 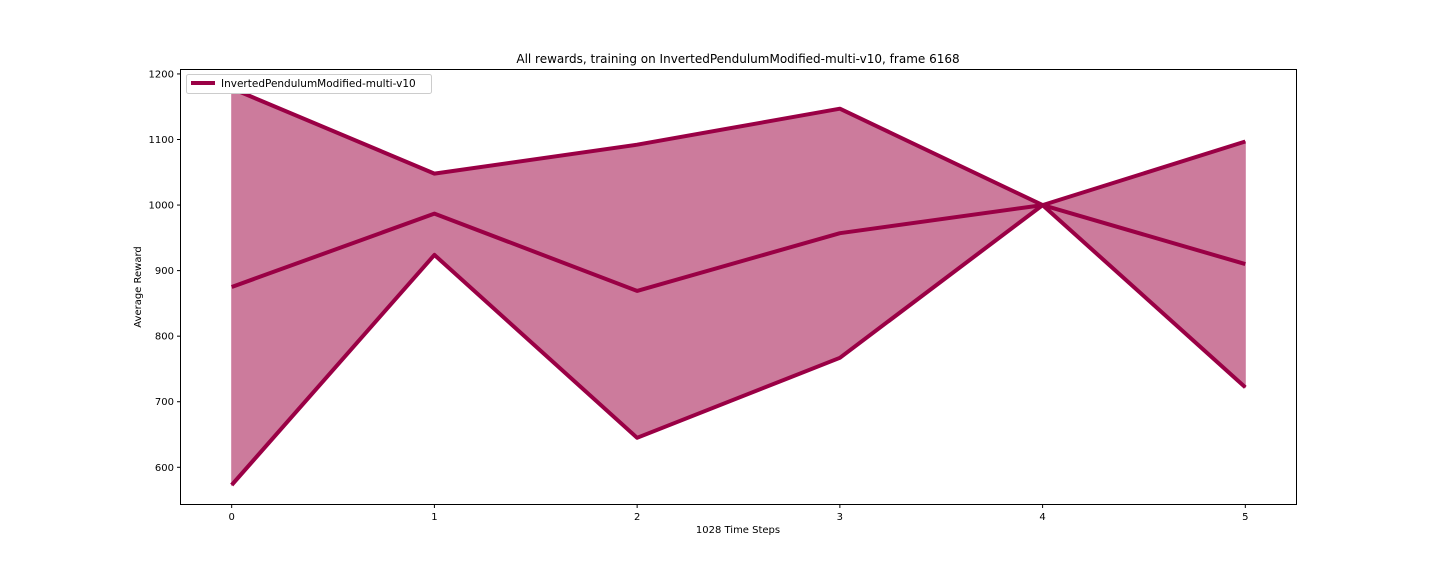 I want to click on y-tick-label: 800, so click(x=164, y=337).